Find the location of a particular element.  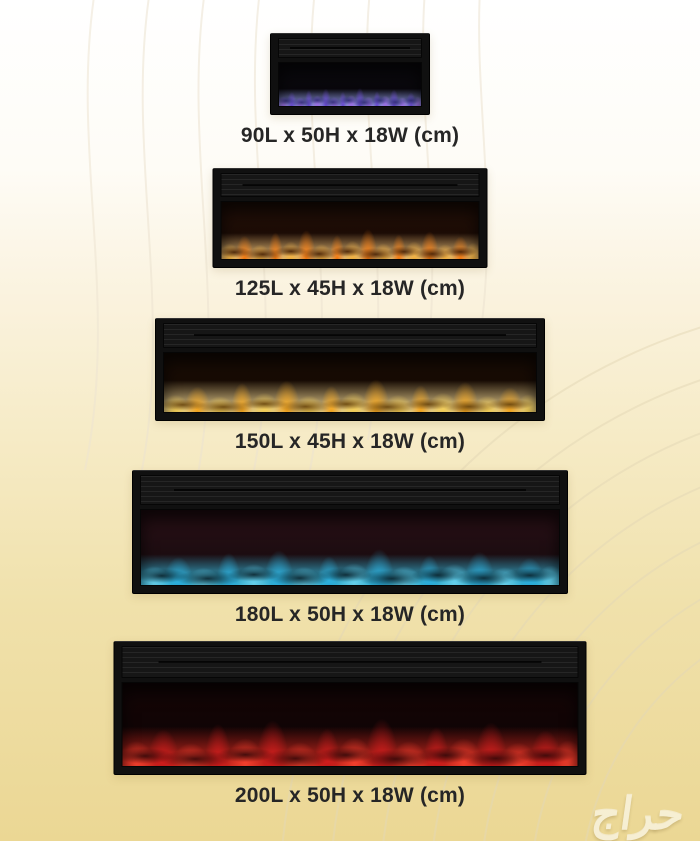

fireplace-product-red: 200L x 50H x 18W (cm) is located at coordinates (350, 724).